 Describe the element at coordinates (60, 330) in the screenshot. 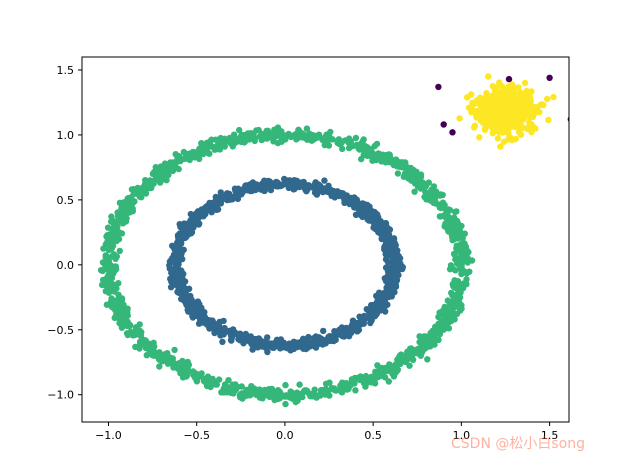

I see `y-tick-label: −0.5` at that location.